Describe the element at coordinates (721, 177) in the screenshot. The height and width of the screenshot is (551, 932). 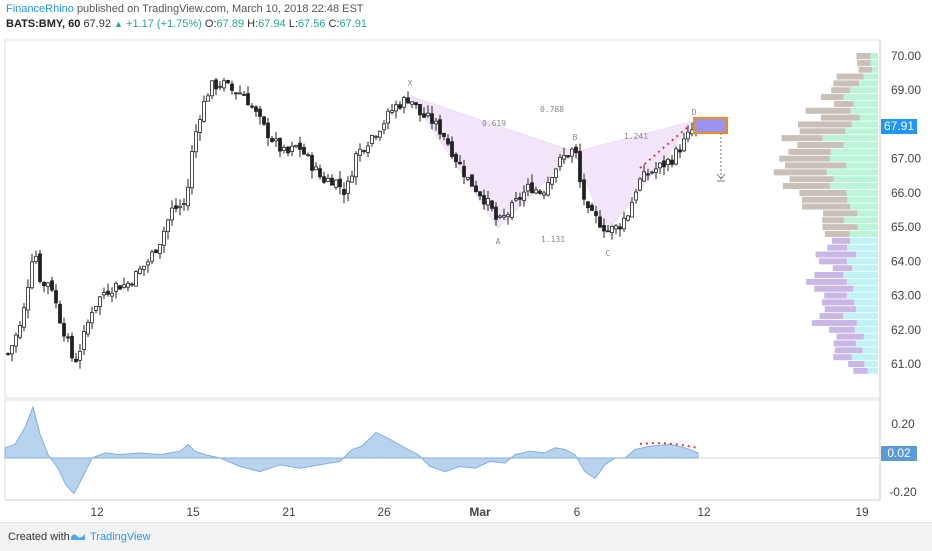
I see `projection-arrow-icon` at that location.